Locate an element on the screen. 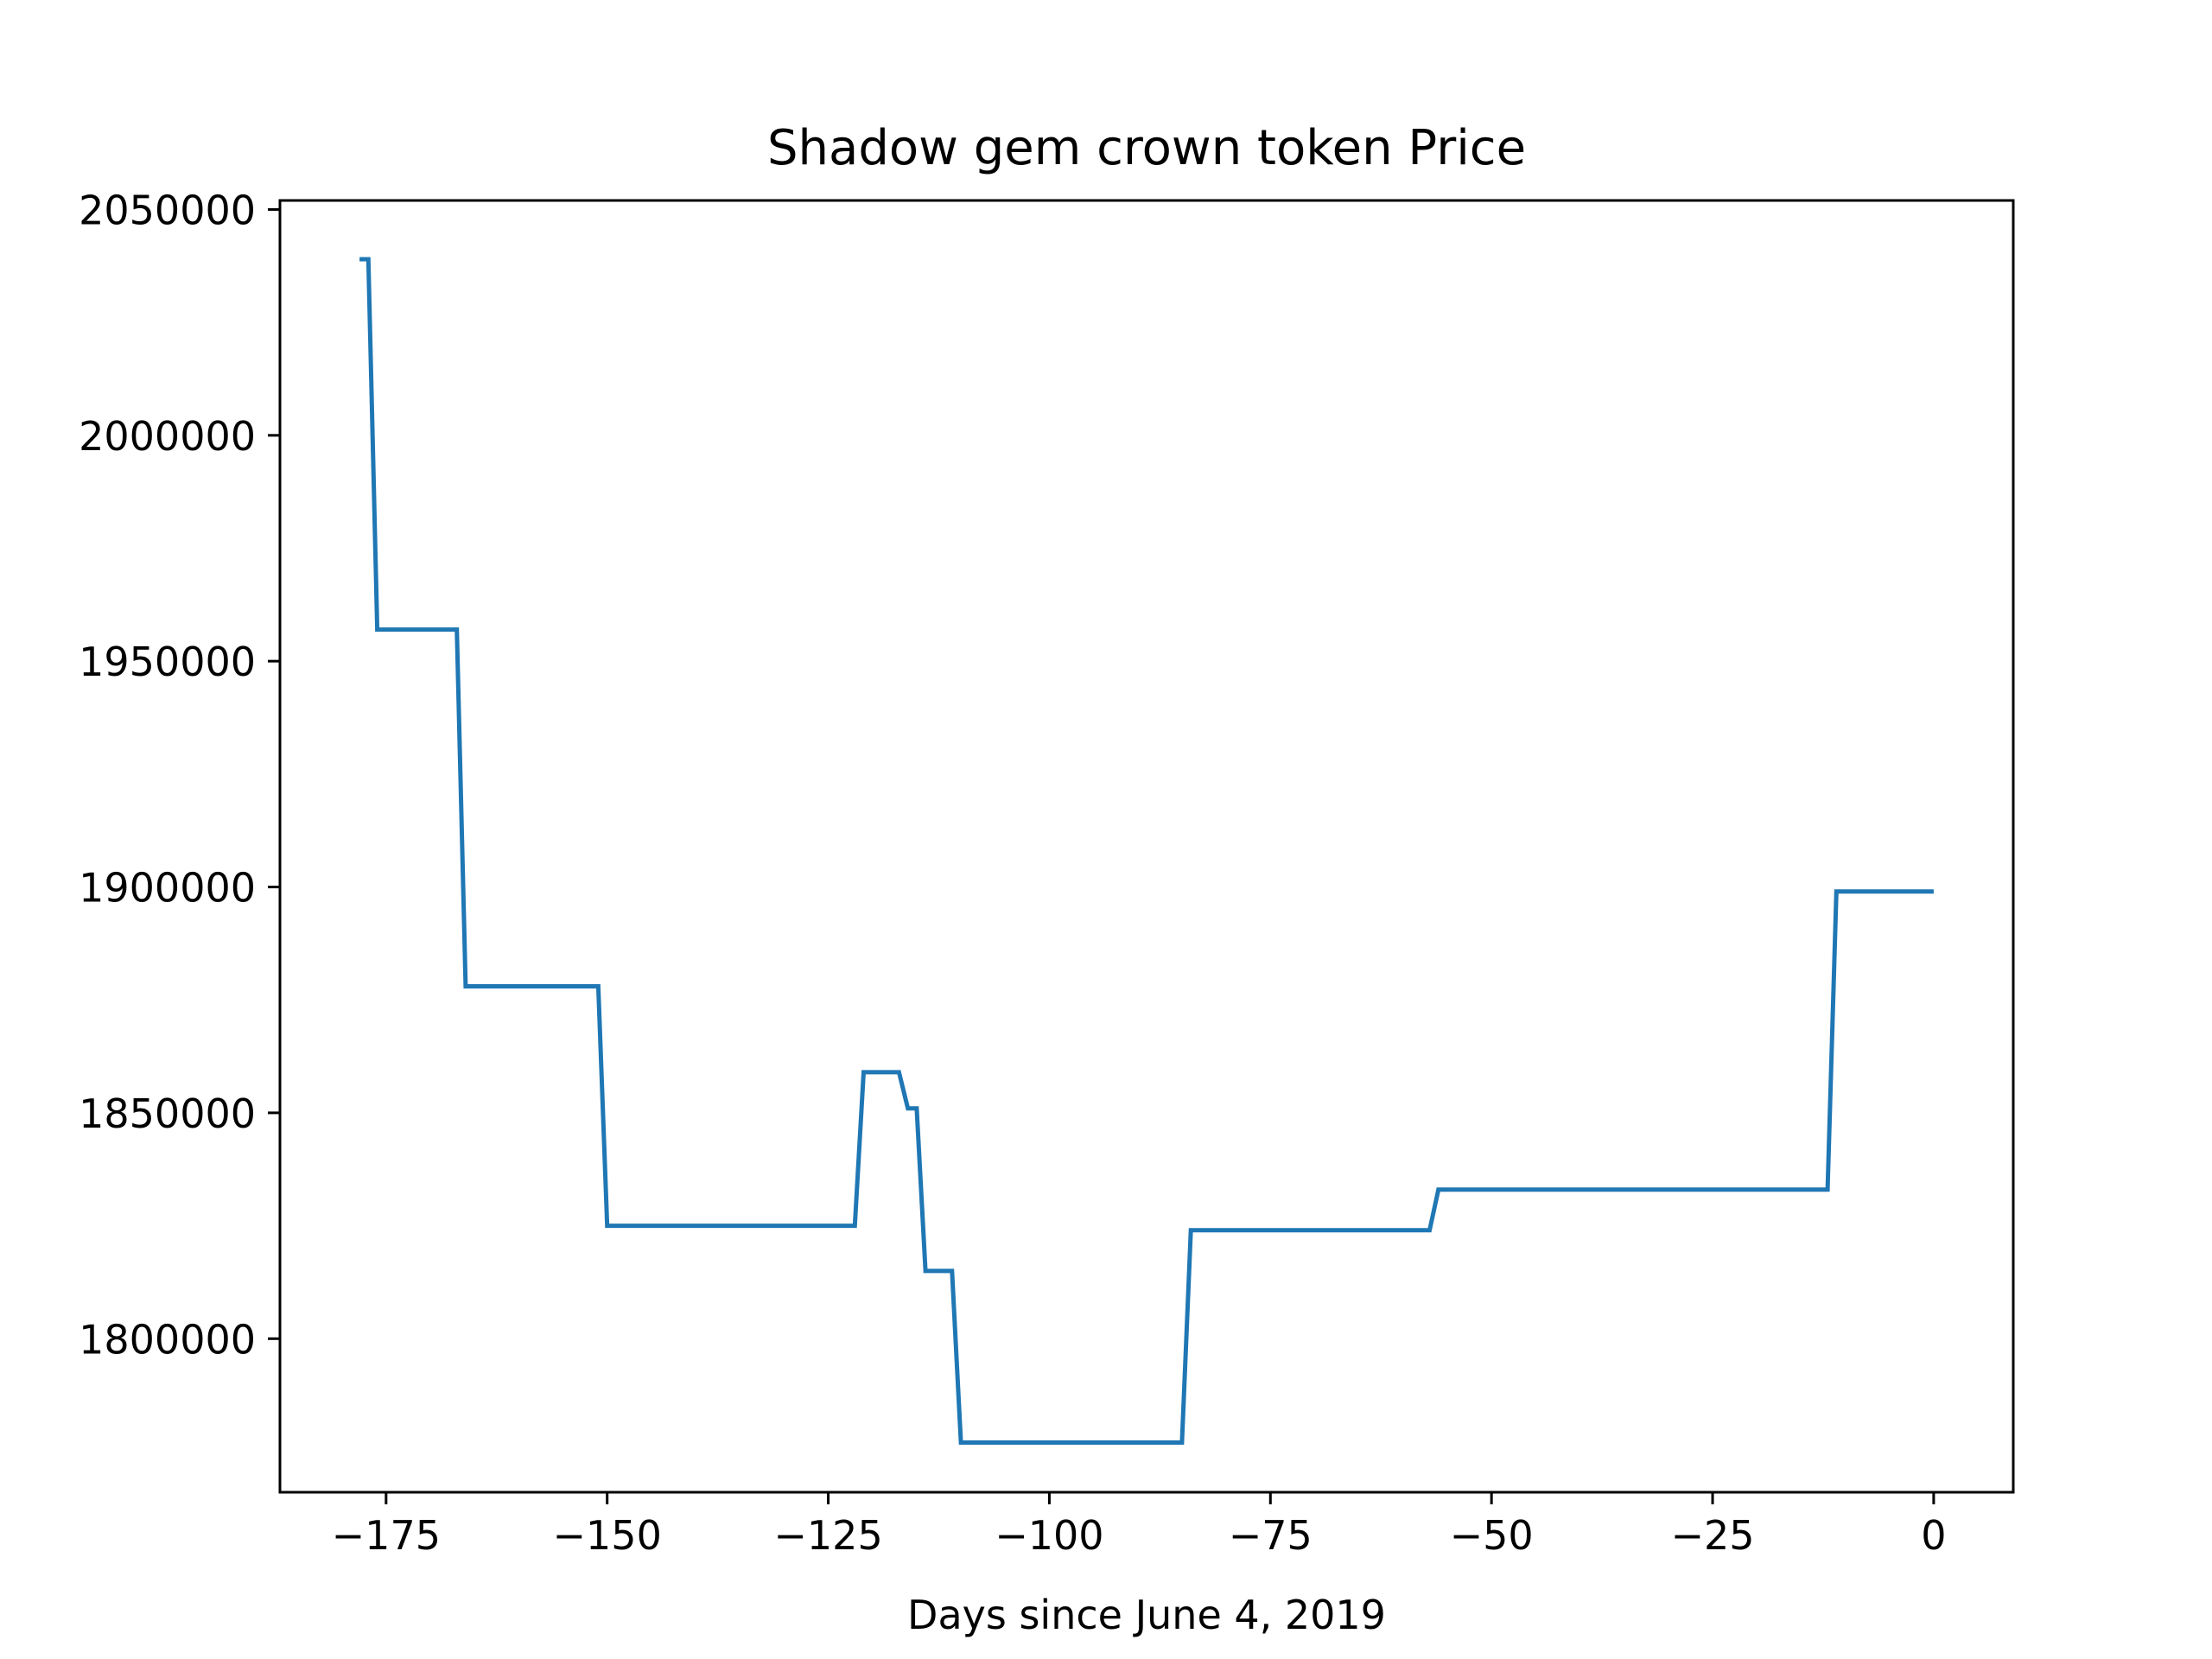 Image resolution: width=2212 pixels, height=1659 pixels. y-tick-label: 1900000 is located at coordinates (167, 888).